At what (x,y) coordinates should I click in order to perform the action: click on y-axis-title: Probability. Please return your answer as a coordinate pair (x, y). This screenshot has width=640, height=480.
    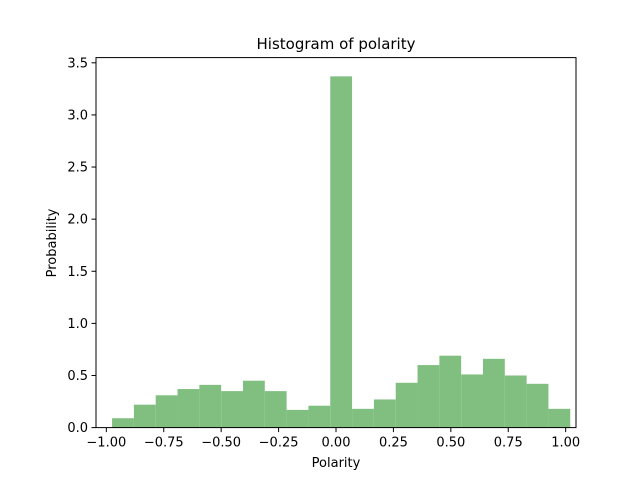
    Looking at the image, I should click on (52, 242).